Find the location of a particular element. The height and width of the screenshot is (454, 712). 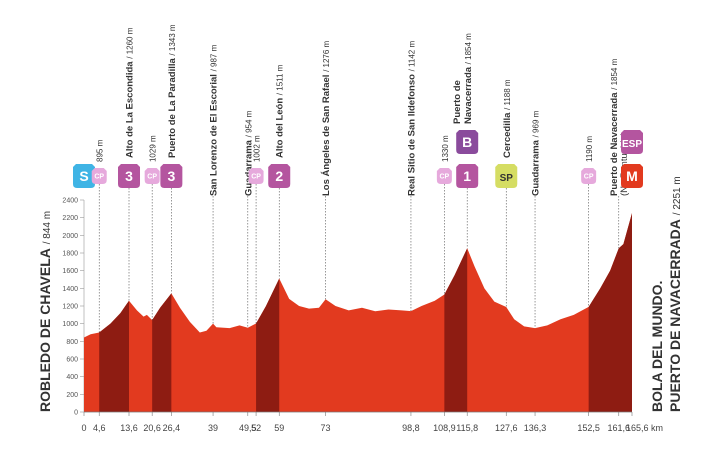

x-tick-label: 115,8 is located at coordinates (467, 428).